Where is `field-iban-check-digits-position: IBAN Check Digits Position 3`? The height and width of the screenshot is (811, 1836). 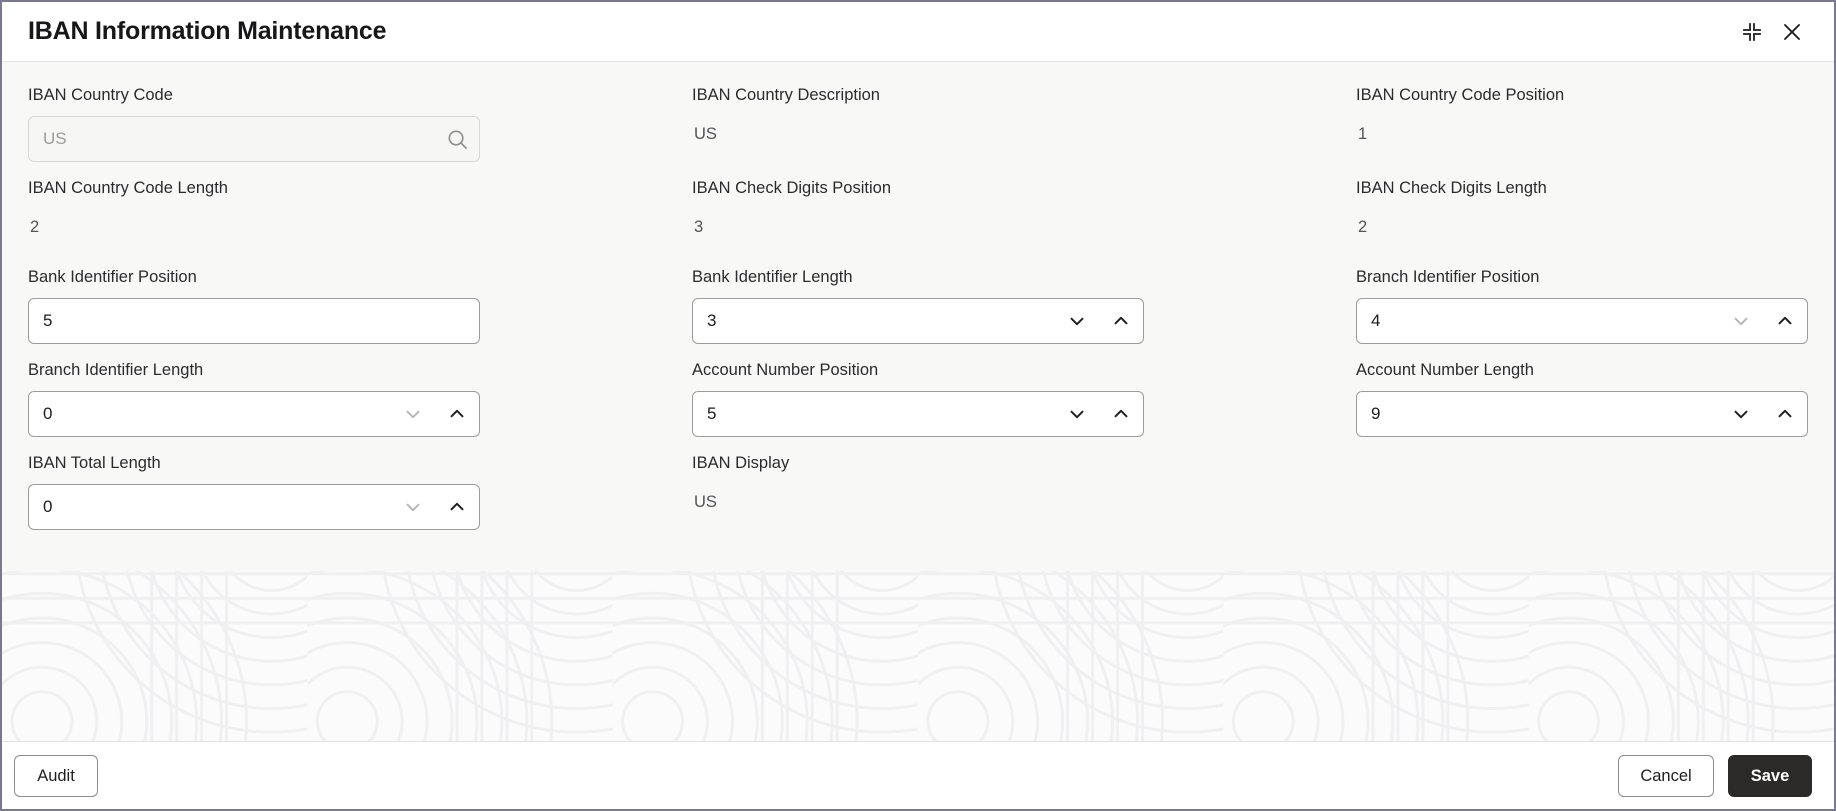 field-iban-check-digits-position: IBAN Check Digits Position 3 is located at coordinates (918, 214).